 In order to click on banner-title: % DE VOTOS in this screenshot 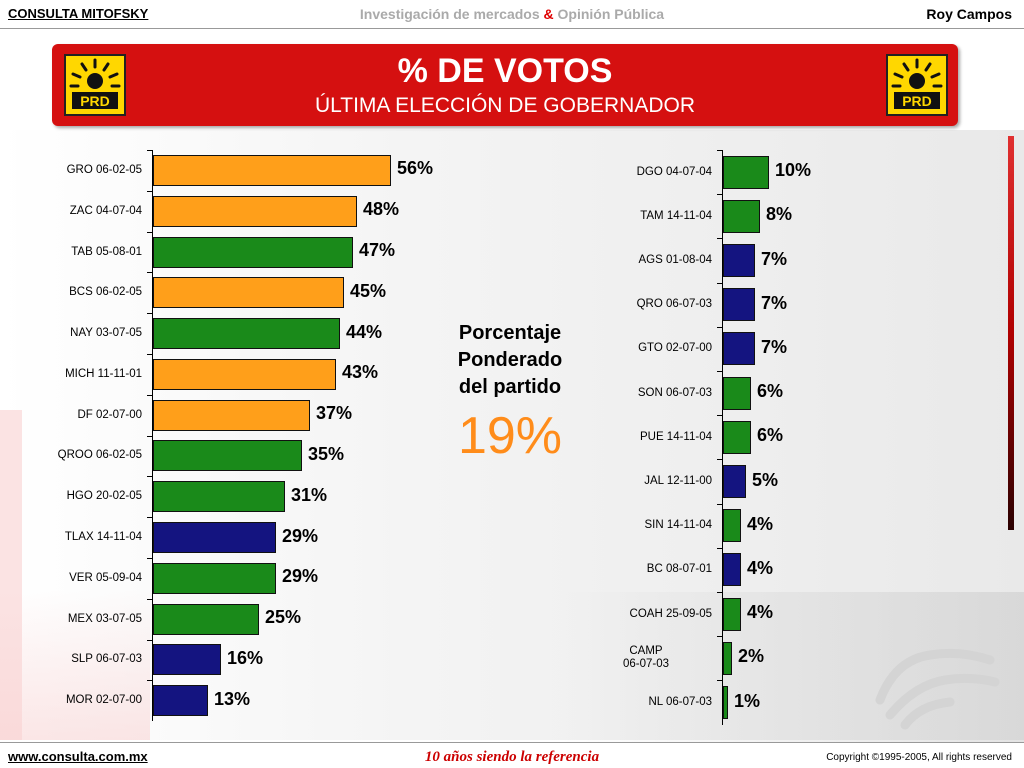, I will do `click(505, 71)`.